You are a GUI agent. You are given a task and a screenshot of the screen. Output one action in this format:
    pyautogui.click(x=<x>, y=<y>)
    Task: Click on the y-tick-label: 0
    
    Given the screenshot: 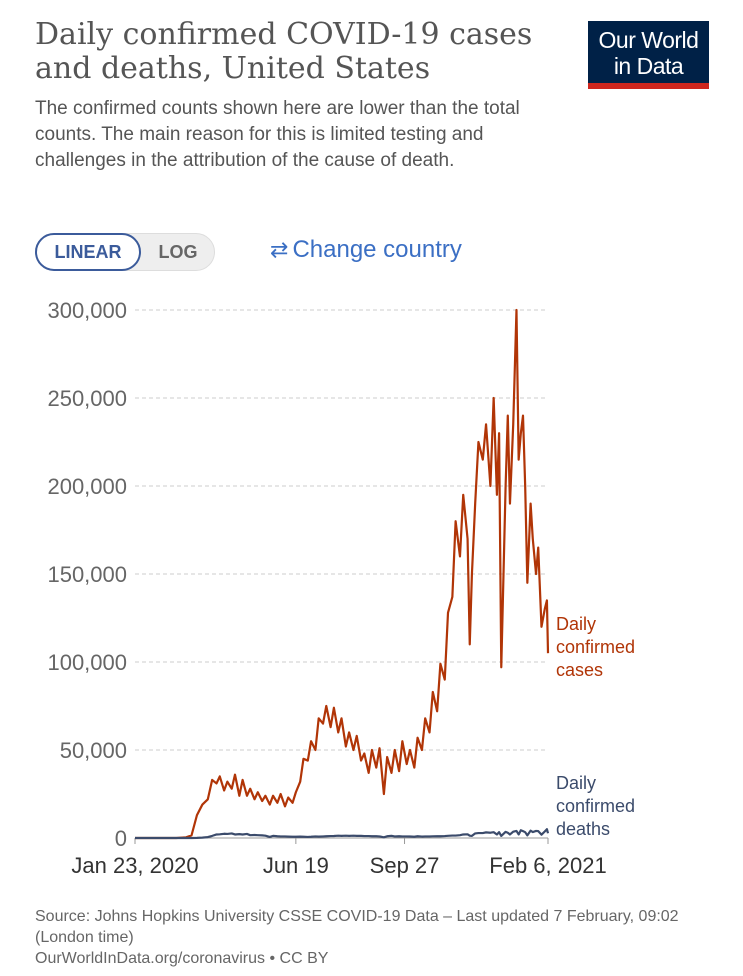 What is the action you would take?
    pyautogui.click(x=121, y=838)
    